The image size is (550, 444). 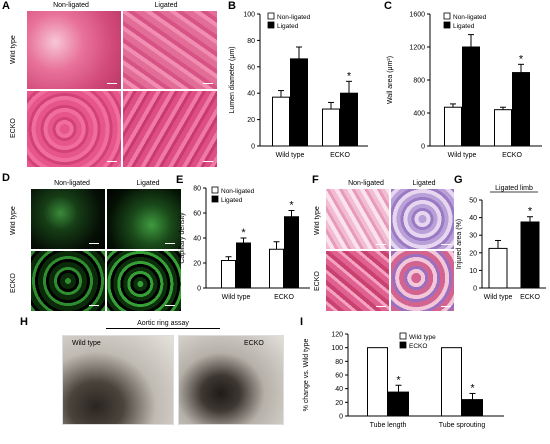 What do you see at coordinates (473, 201) in the screenshot?
I see `chart-g-y-tick-label: 50` at bounding box center [473, 201].